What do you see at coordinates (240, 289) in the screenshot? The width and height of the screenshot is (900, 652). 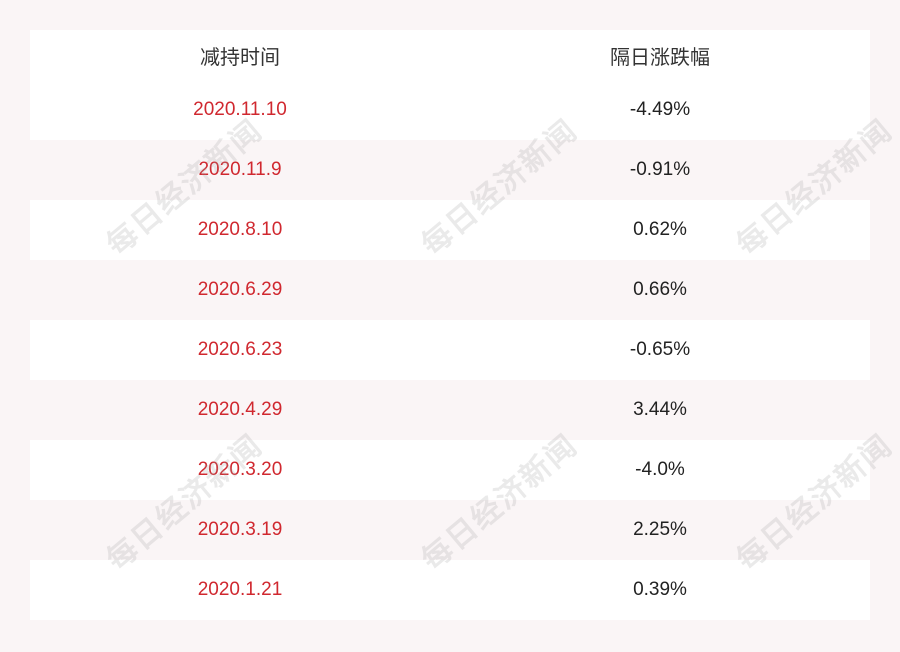 I see `date-cell: 2020.6.29` at bounding box center [240, 289].